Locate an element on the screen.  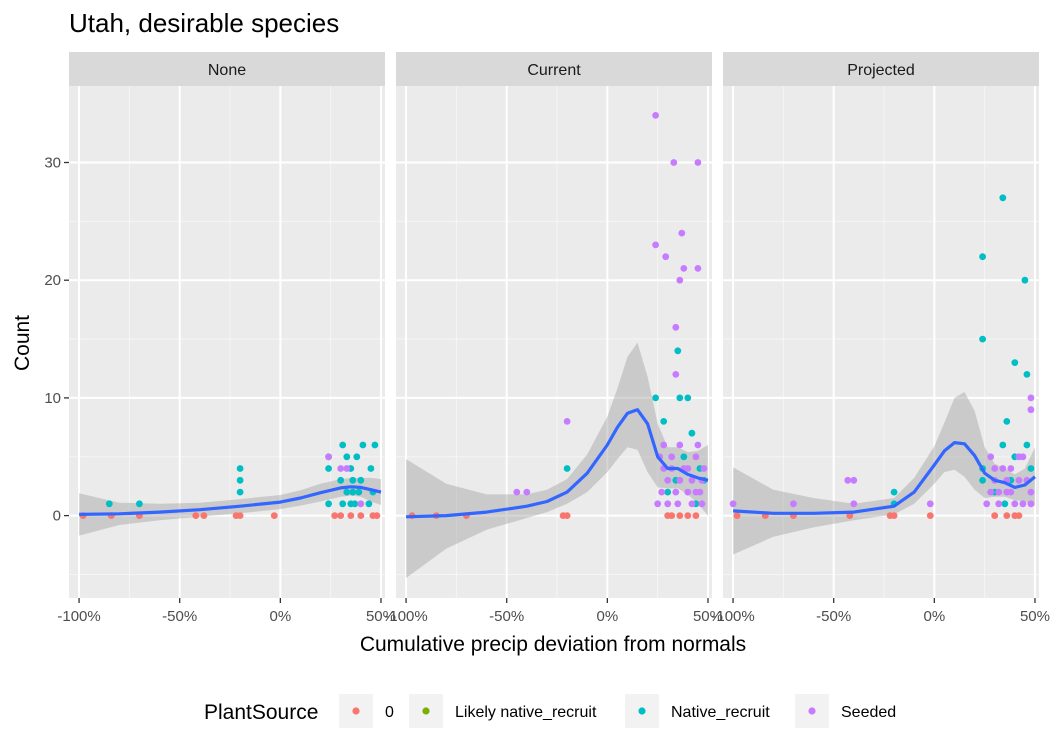
legend-entry-label: Native_recruit is located at coordinates (720, 712).